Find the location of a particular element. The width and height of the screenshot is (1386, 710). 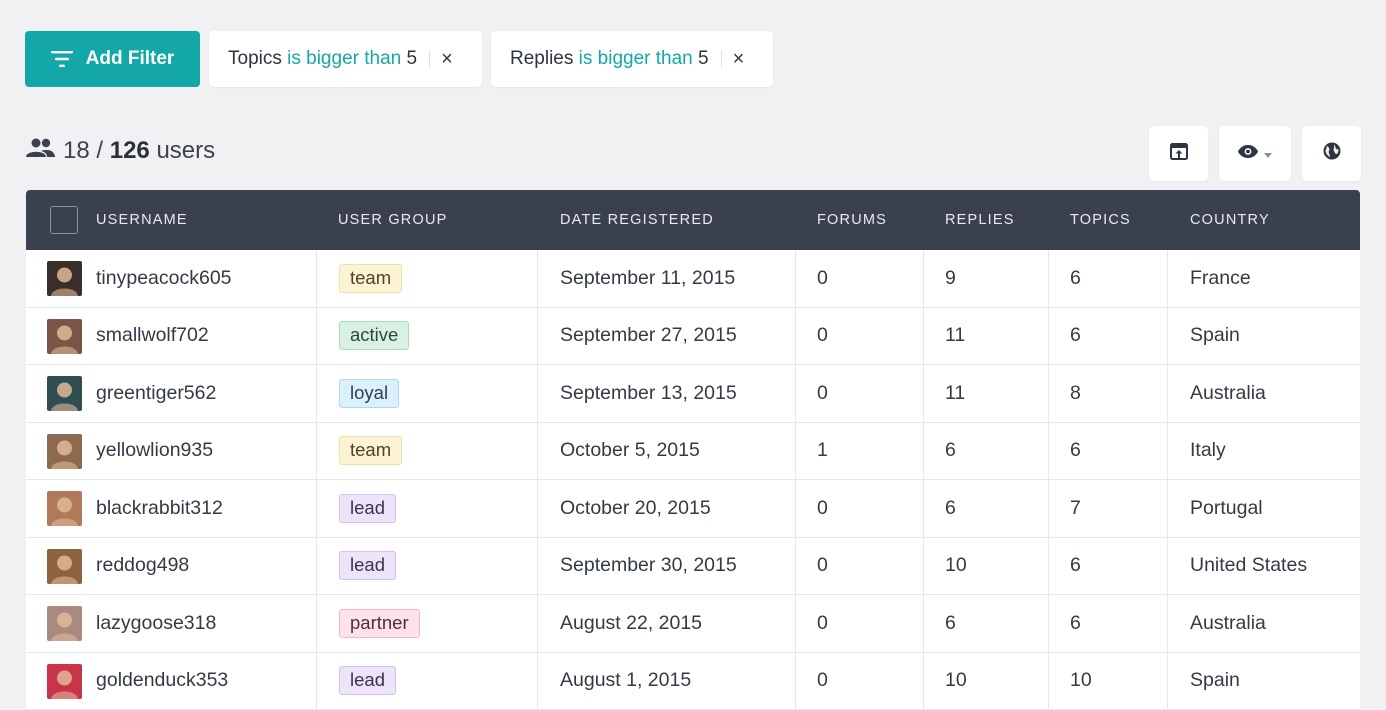

username-link: tinypeacock605 is located at coordinates (164, 277).